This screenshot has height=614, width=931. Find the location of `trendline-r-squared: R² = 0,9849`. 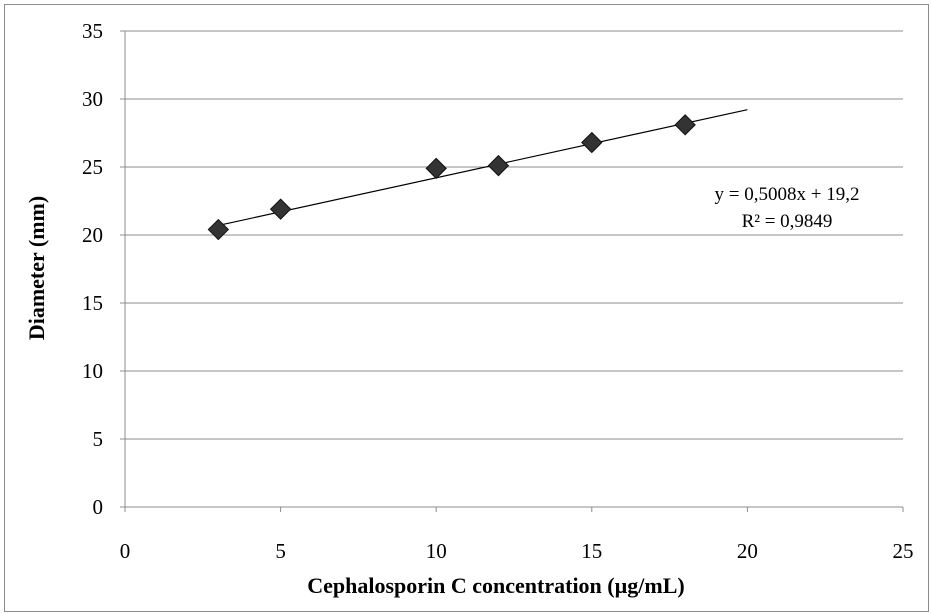

trendline-r-squared: R² = 0,9849 is located at coordinates (787, 221).